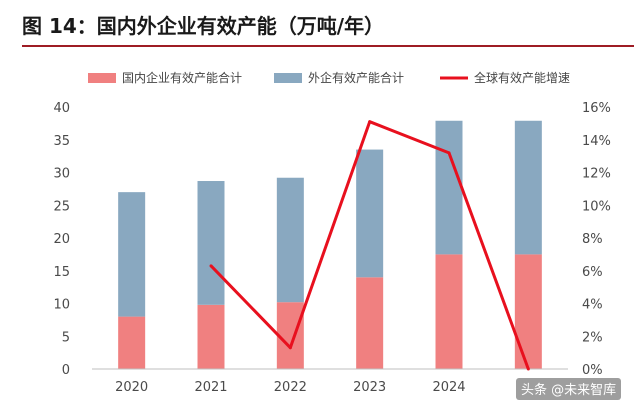  Describe the element at coordinates (330, 381) in the screenshot. I see `x-axis: 2020 2021 2022 2023 2024` at that location.